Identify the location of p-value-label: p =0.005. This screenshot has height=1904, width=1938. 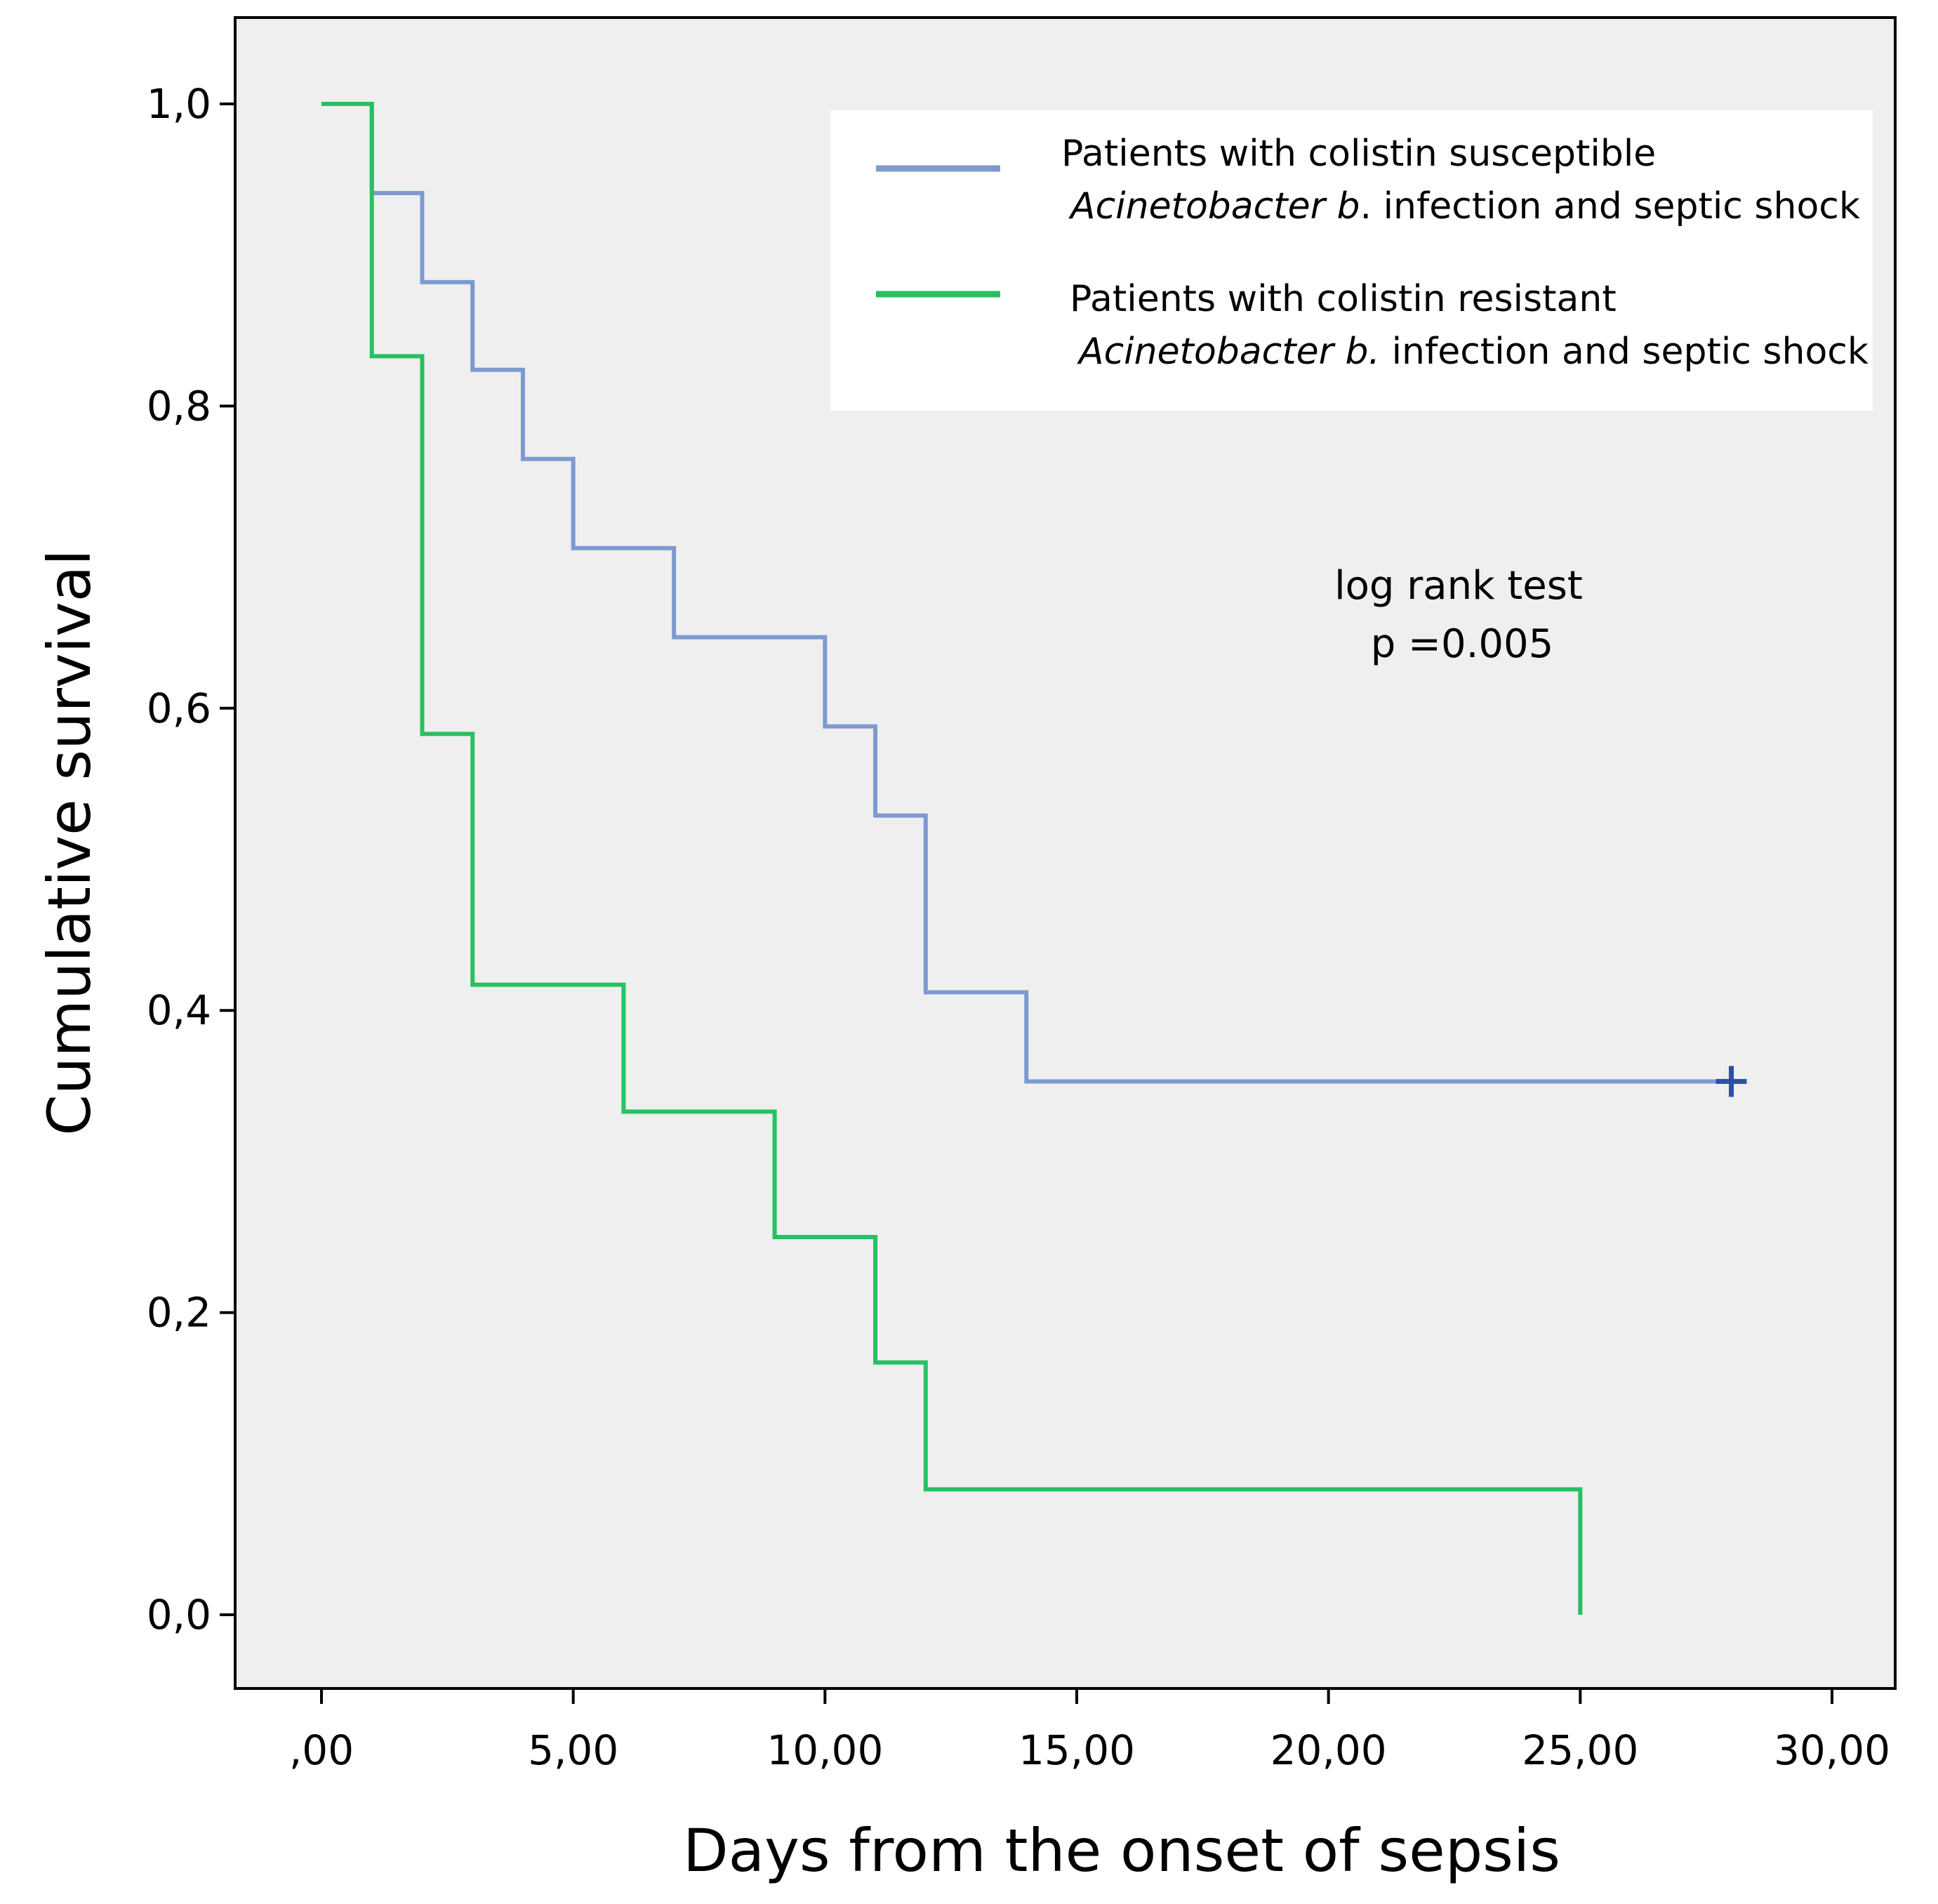
(1463, 644).